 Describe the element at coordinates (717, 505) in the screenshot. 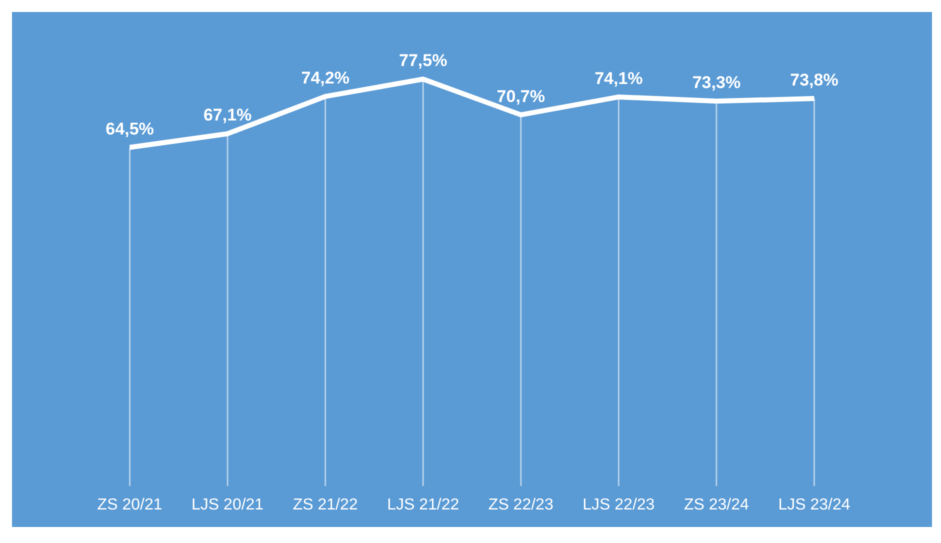

I see `x-tick-label: ZS 23/24` at that location.